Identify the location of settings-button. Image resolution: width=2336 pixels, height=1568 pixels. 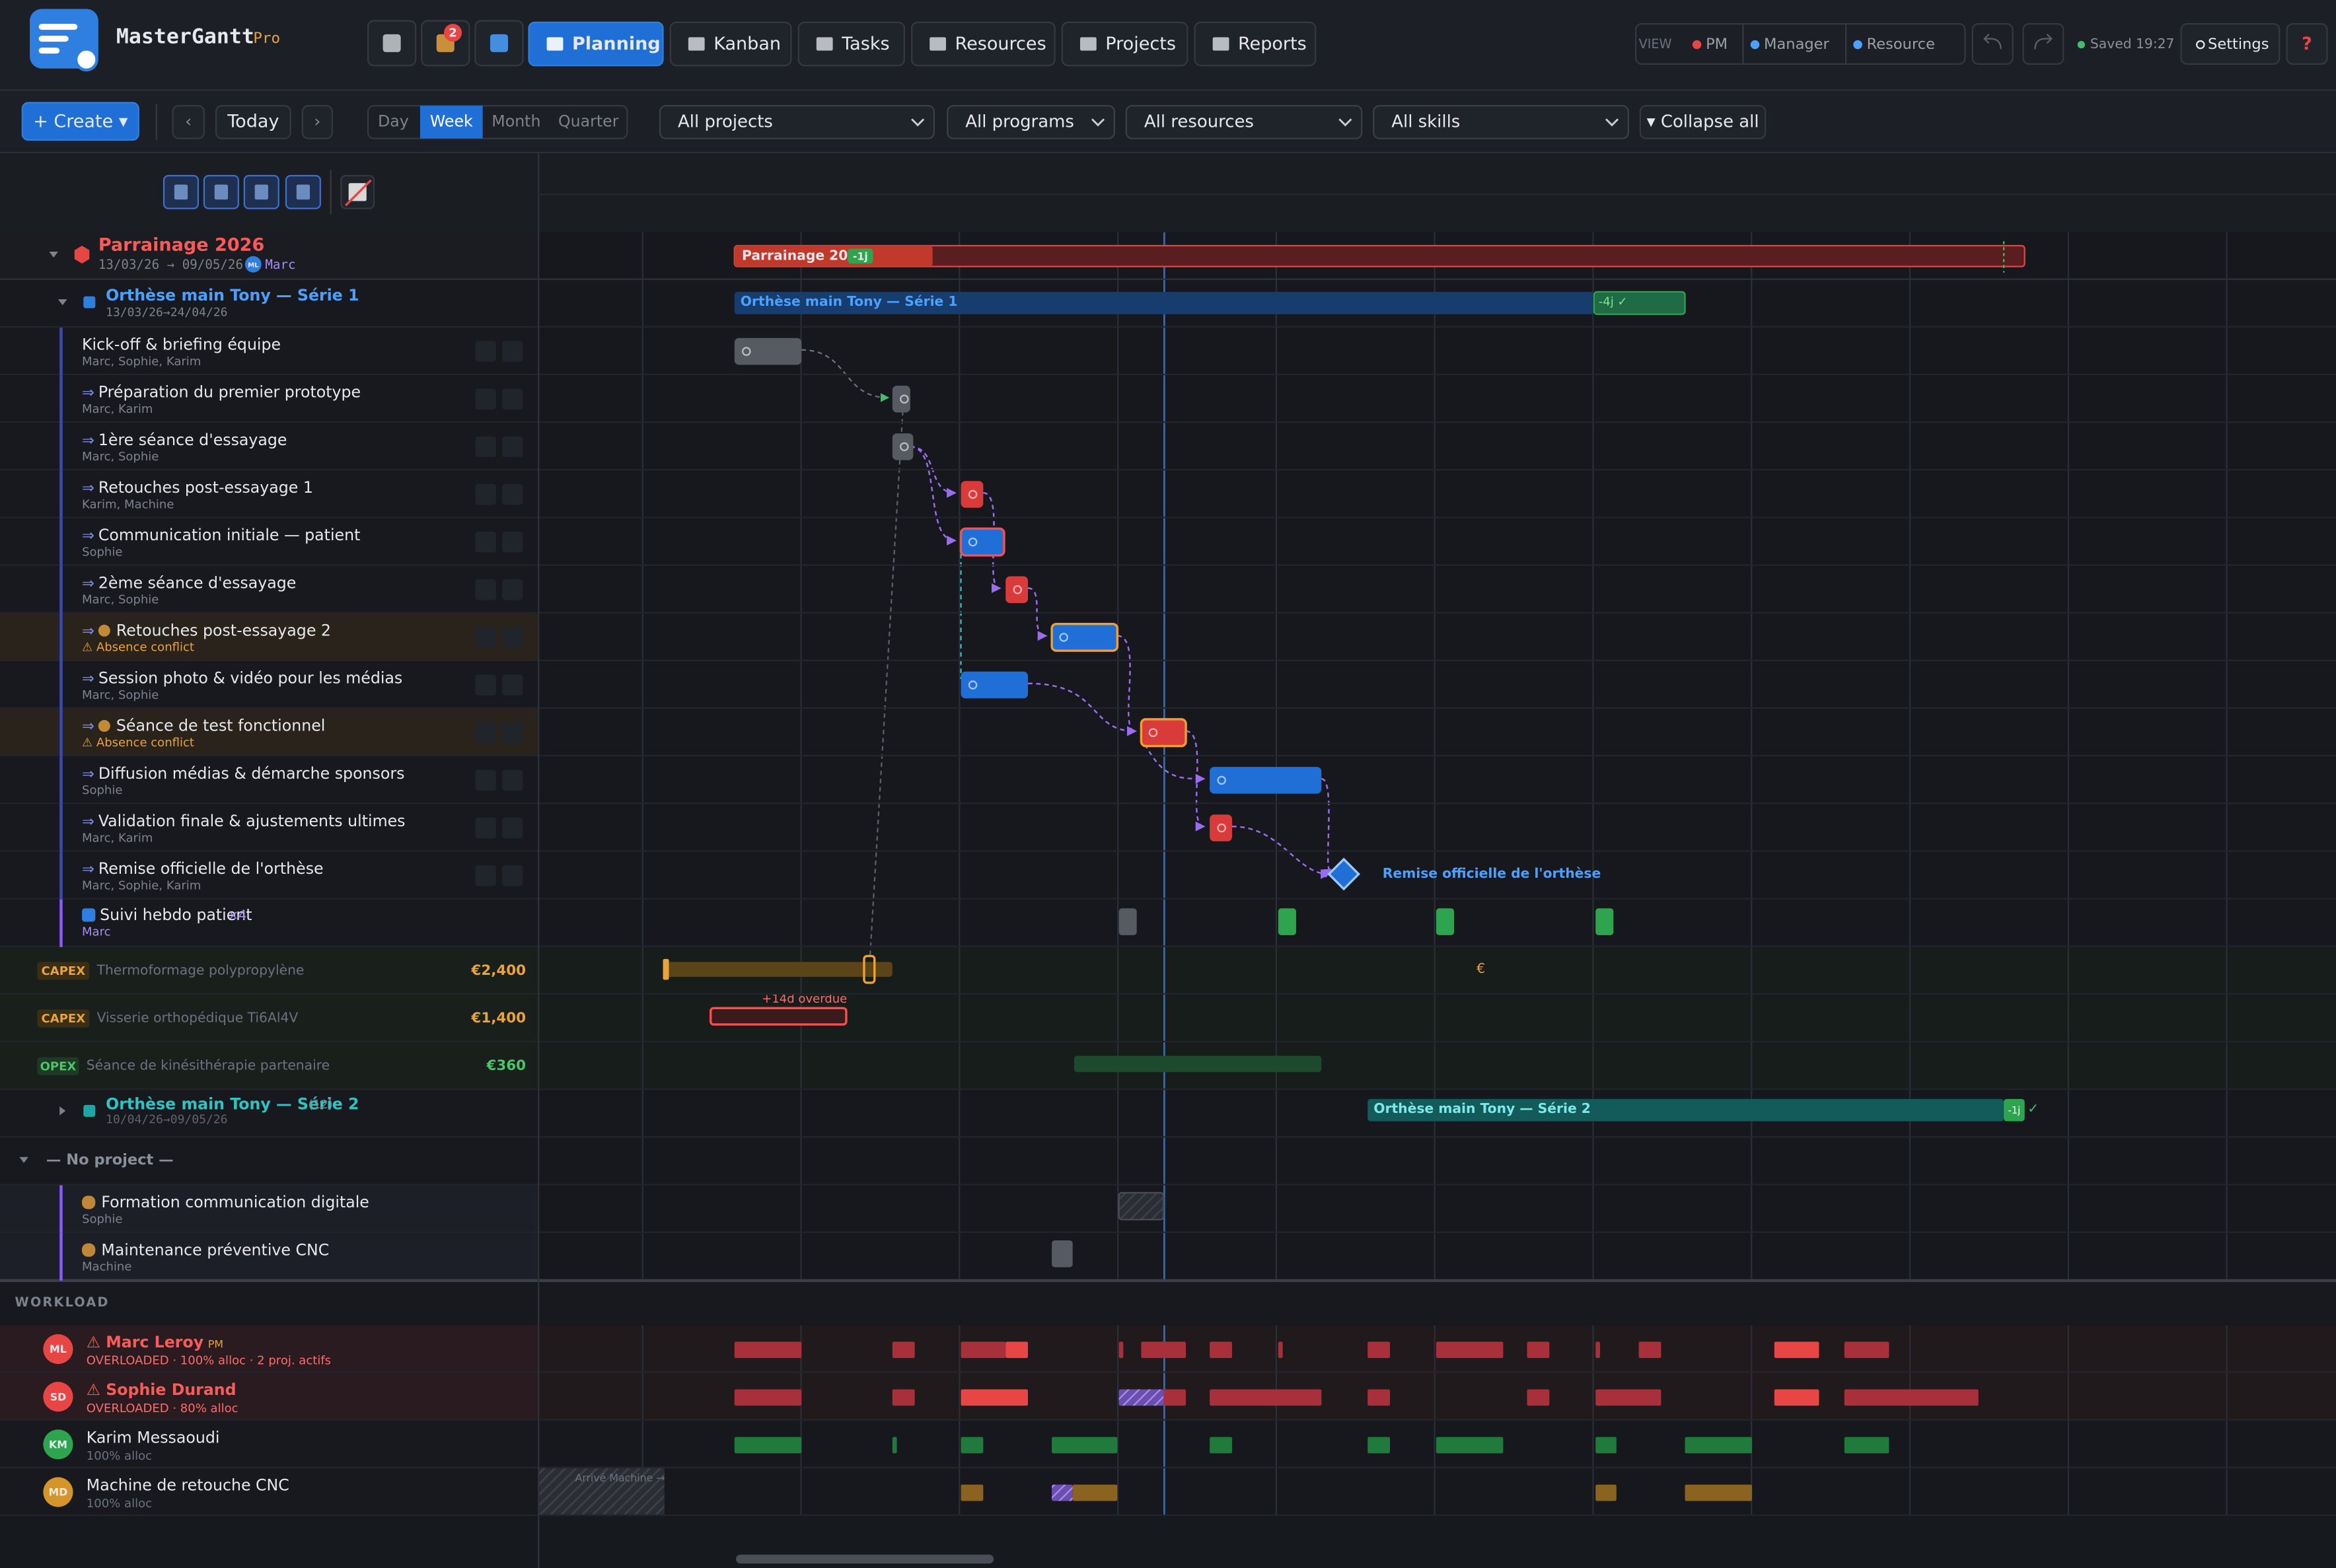
(2230, 43).